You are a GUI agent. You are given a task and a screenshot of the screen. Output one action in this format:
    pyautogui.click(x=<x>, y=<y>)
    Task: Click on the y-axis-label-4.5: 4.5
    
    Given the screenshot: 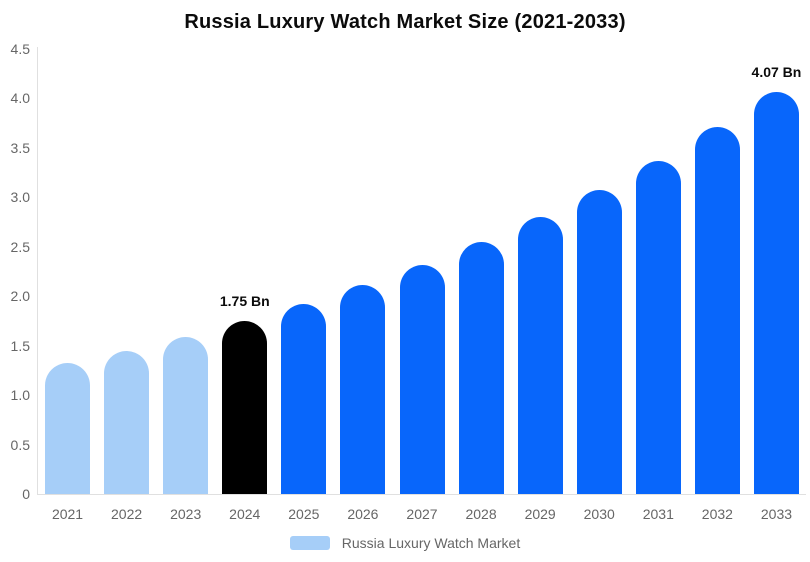 What is the action you would take?
    pyautogui.click(x=20, y=49)
    